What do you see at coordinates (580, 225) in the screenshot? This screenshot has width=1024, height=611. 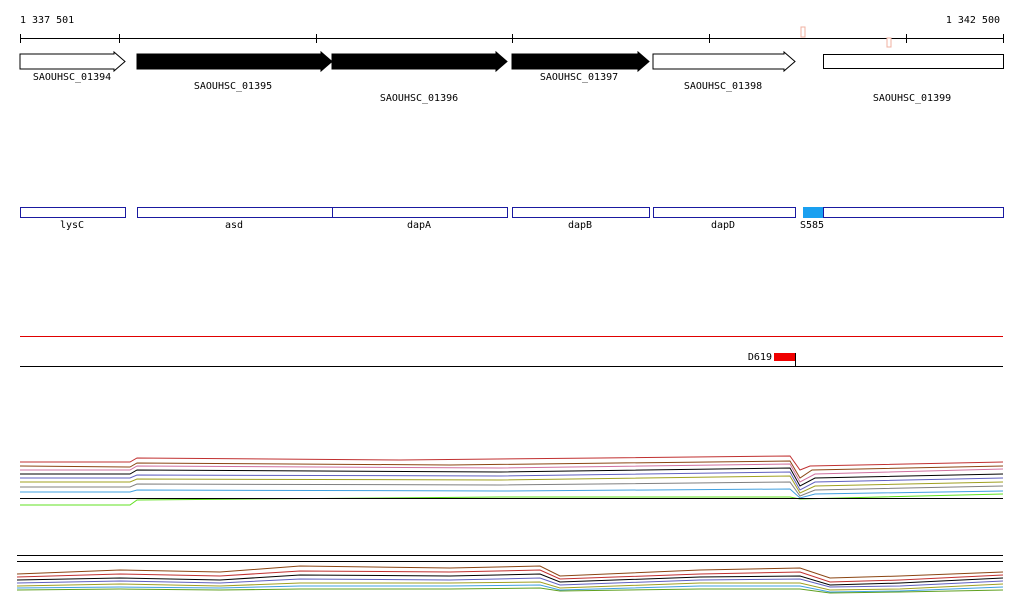 I see `feature-label: dapB` at bounding box center [580, 225].